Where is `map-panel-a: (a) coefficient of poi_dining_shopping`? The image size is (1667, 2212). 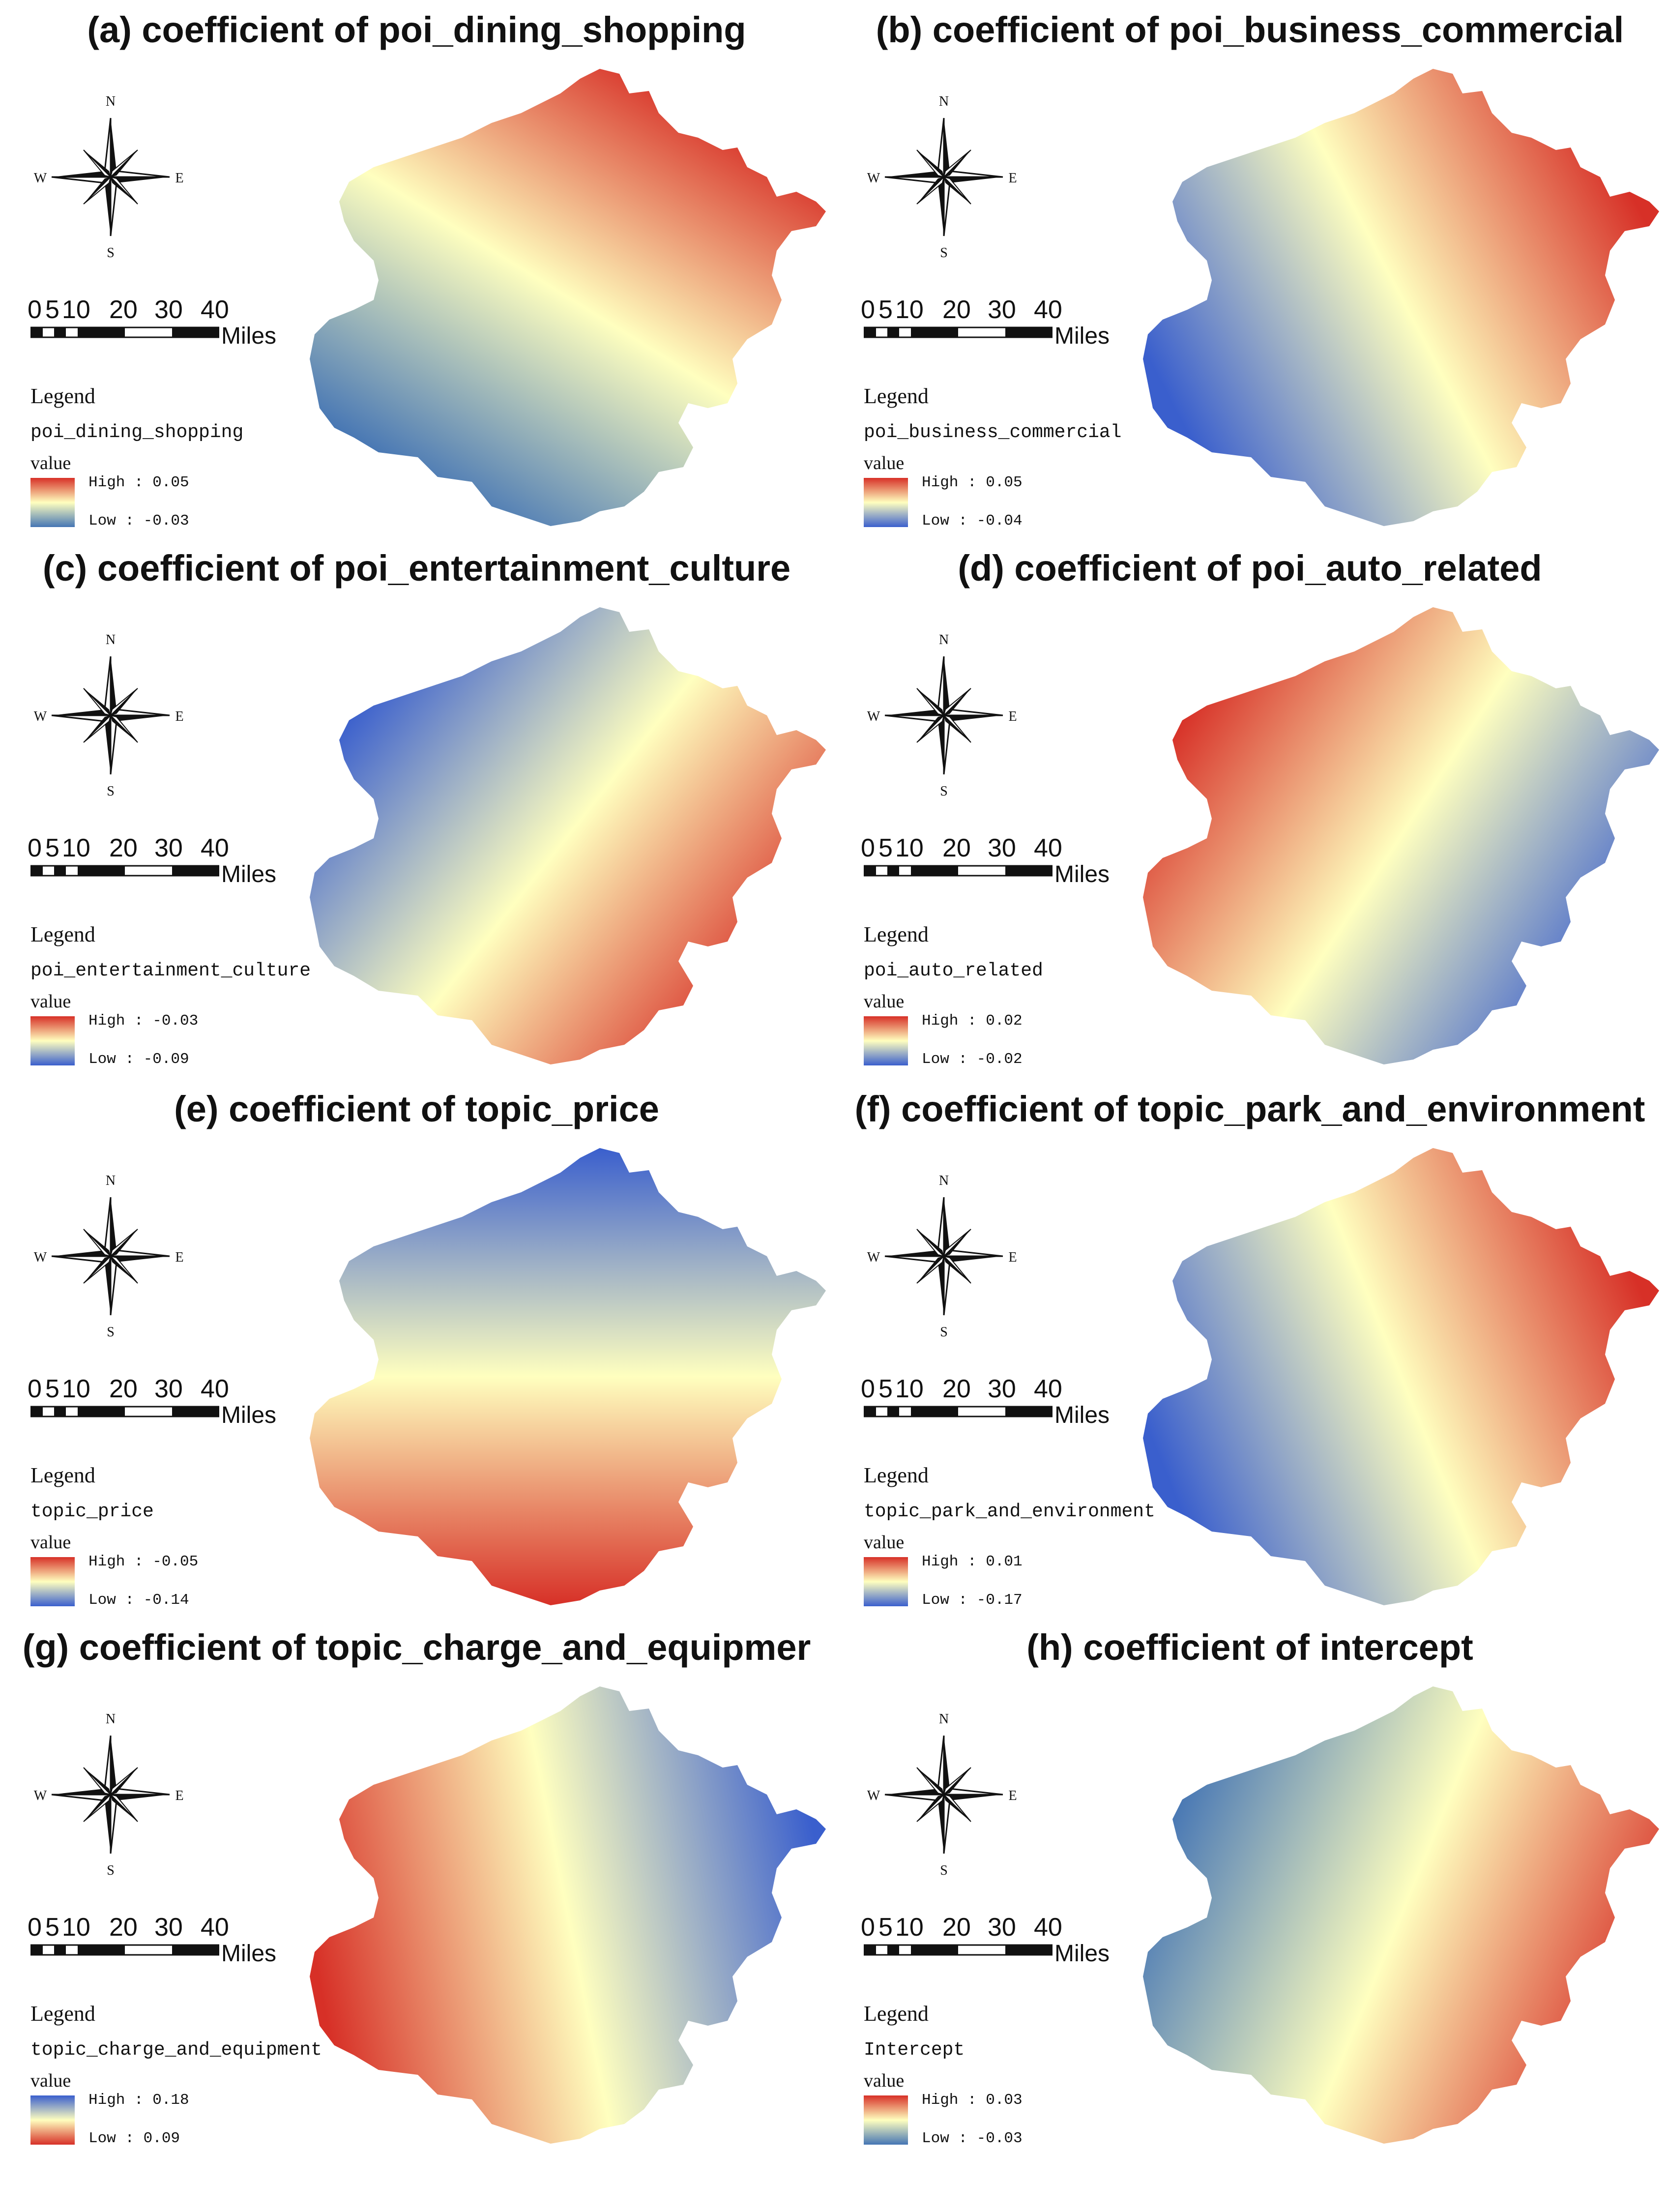
map-panel-a: (a) coefficient of poi_dining_shopping is located at coordinates (416, 268).